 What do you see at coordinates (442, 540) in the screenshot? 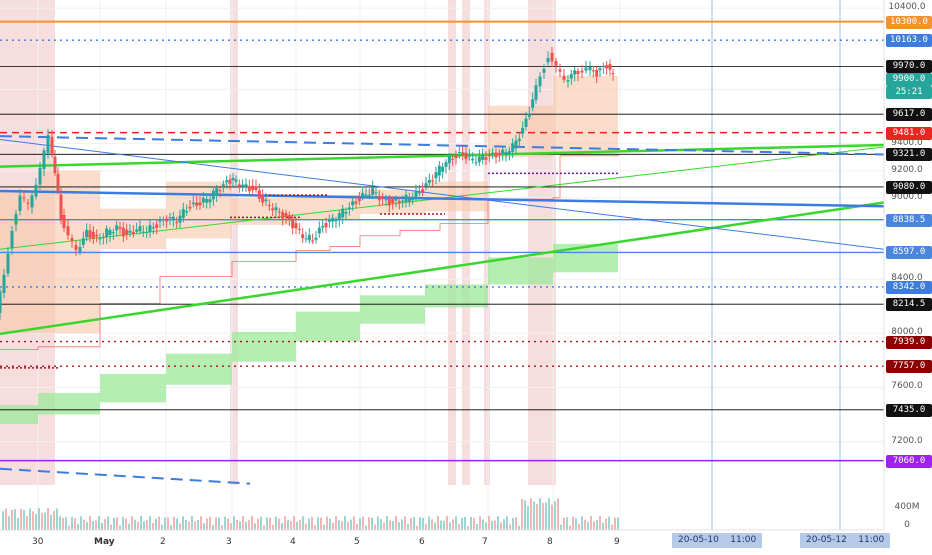
I see `time-axis-bg` at bounding box center [442, 540].